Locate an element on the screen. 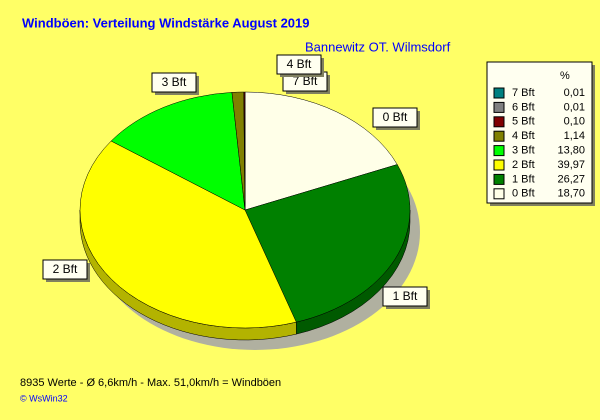 This screenshot has width=600, height=420. legend-value: 18,70 is located at coordinates (571, 194).